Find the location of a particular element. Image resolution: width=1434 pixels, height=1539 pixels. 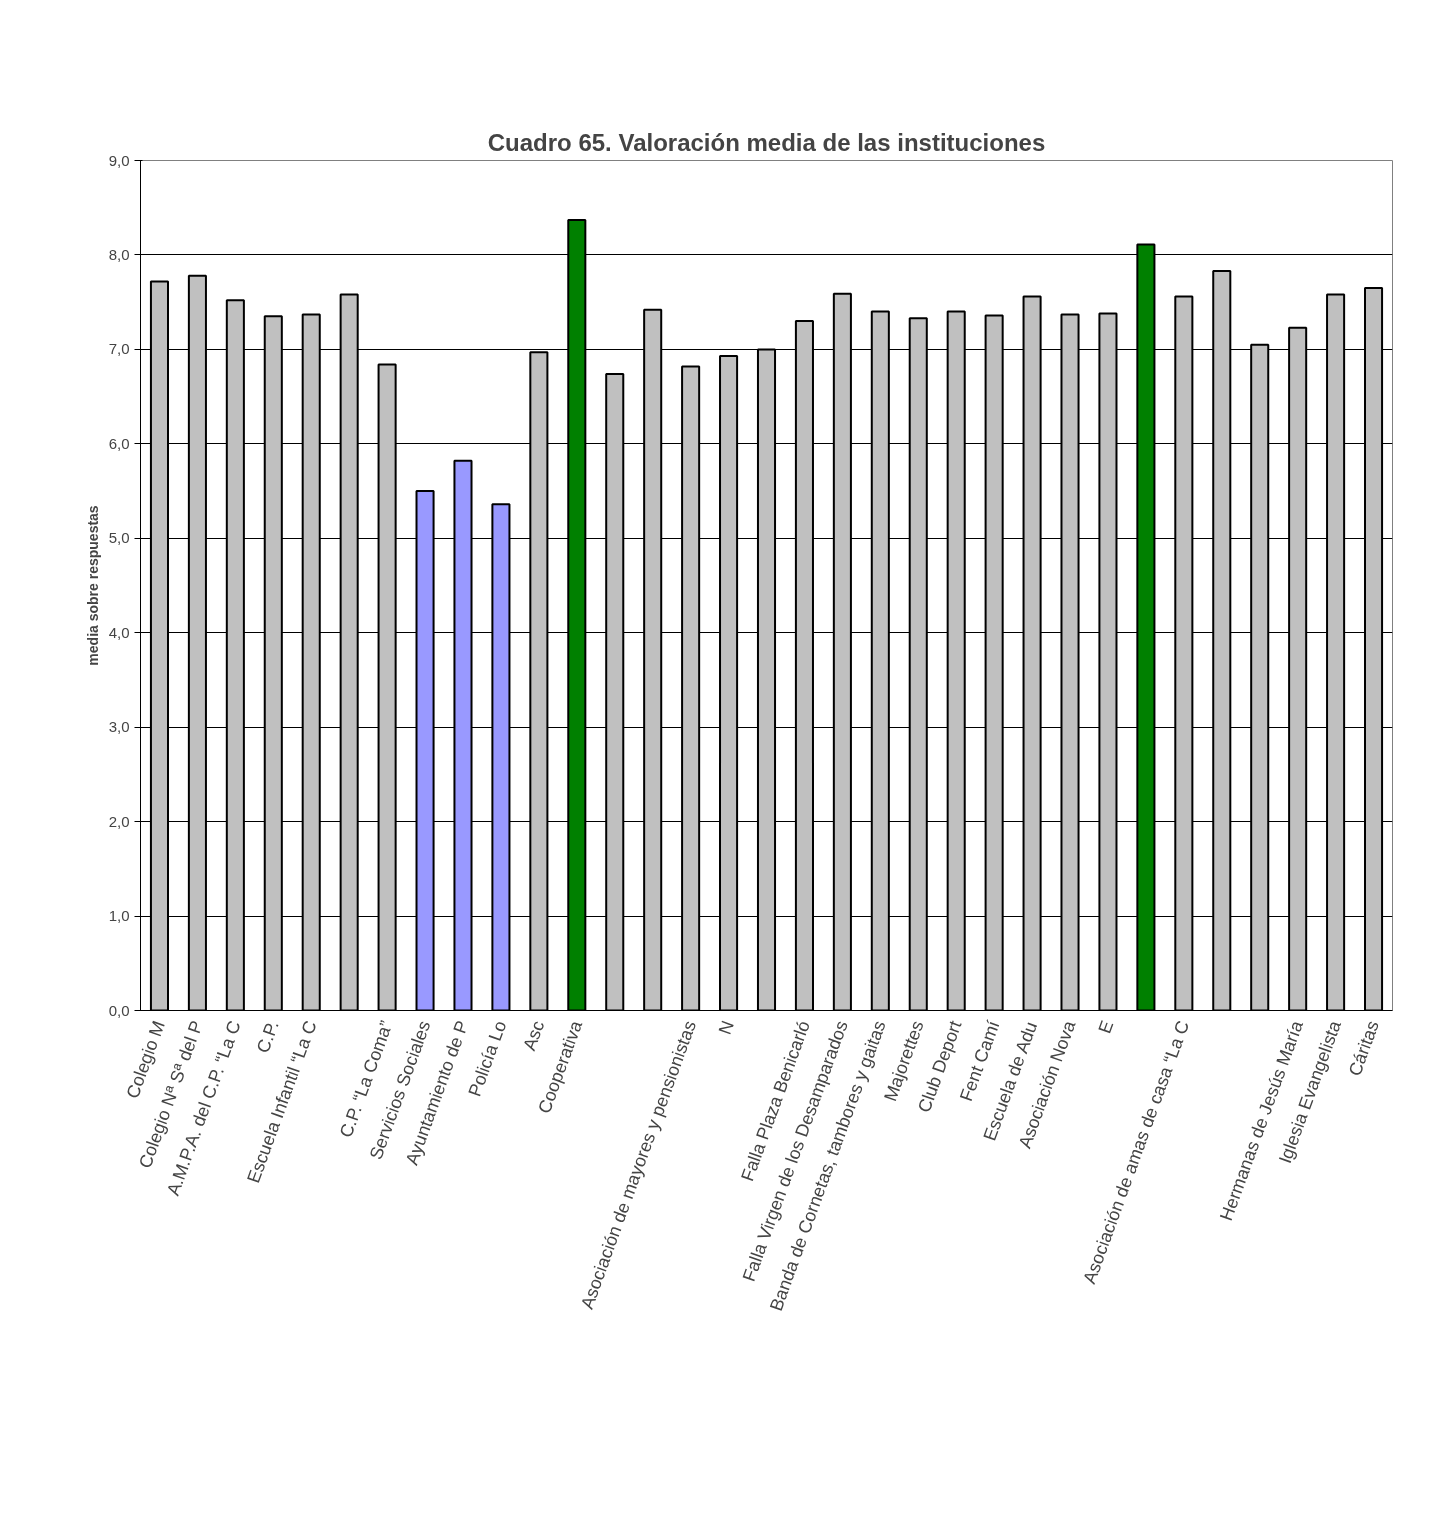

y-tick-label: 4,0 is located at coordinates (119, 632).